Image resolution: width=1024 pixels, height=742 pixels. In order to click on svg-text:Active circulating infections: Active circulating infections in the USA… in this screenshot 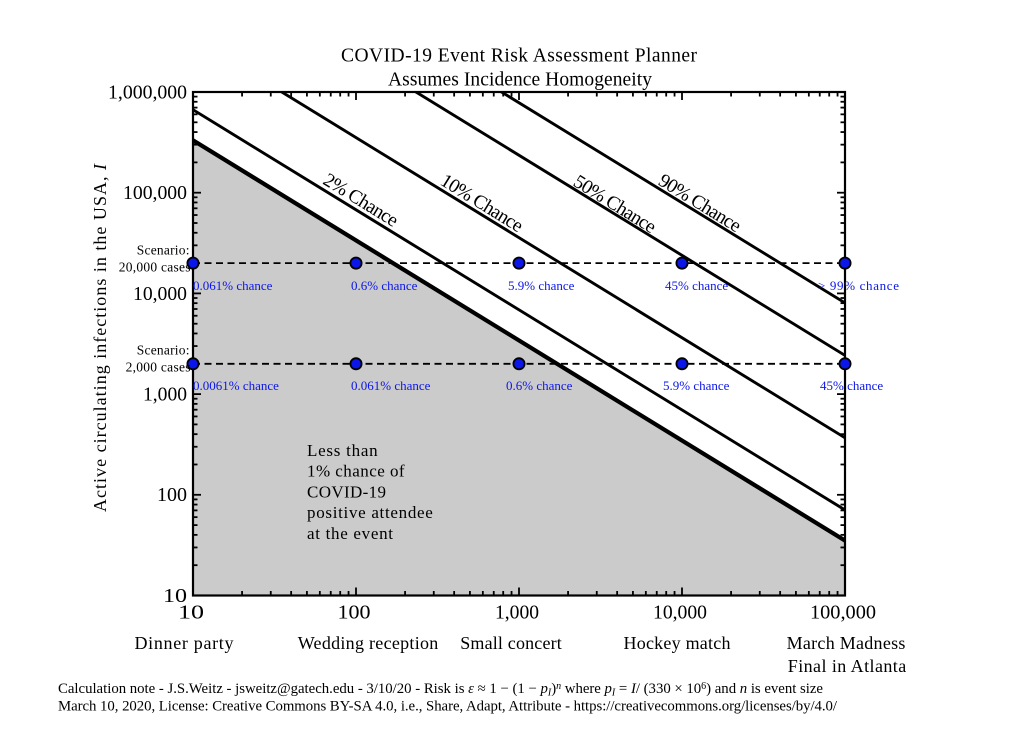, I will do `click(100, 337)`.